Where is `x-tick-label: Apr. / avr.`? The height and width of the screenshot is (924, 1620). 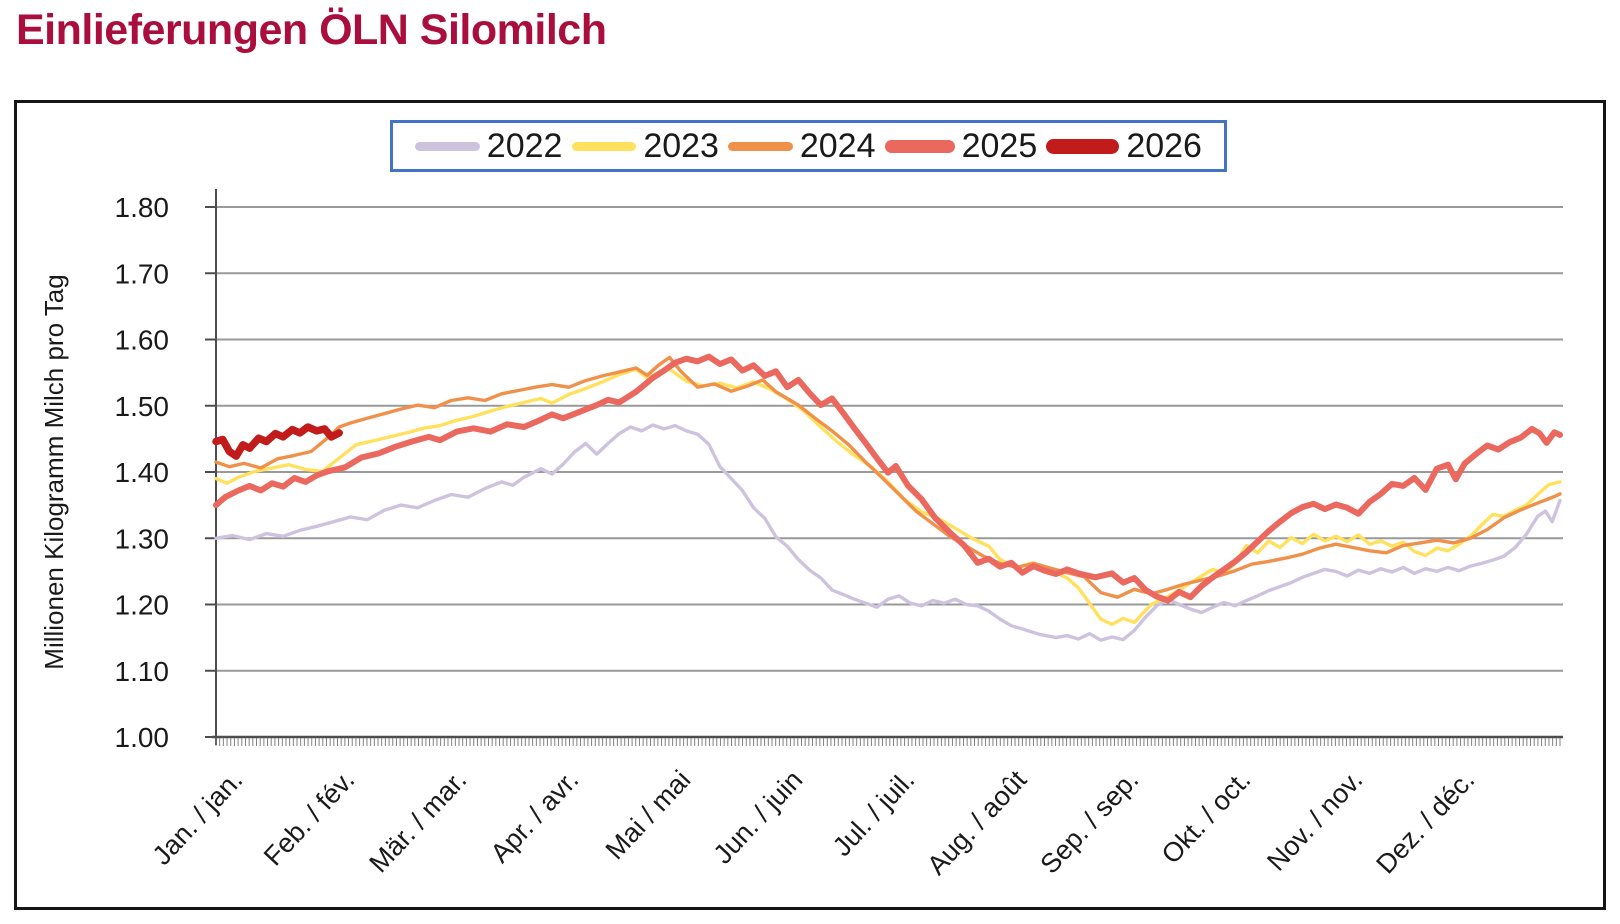
x-tick-label: Apr. / avr. is located at coordinates (535, 817).